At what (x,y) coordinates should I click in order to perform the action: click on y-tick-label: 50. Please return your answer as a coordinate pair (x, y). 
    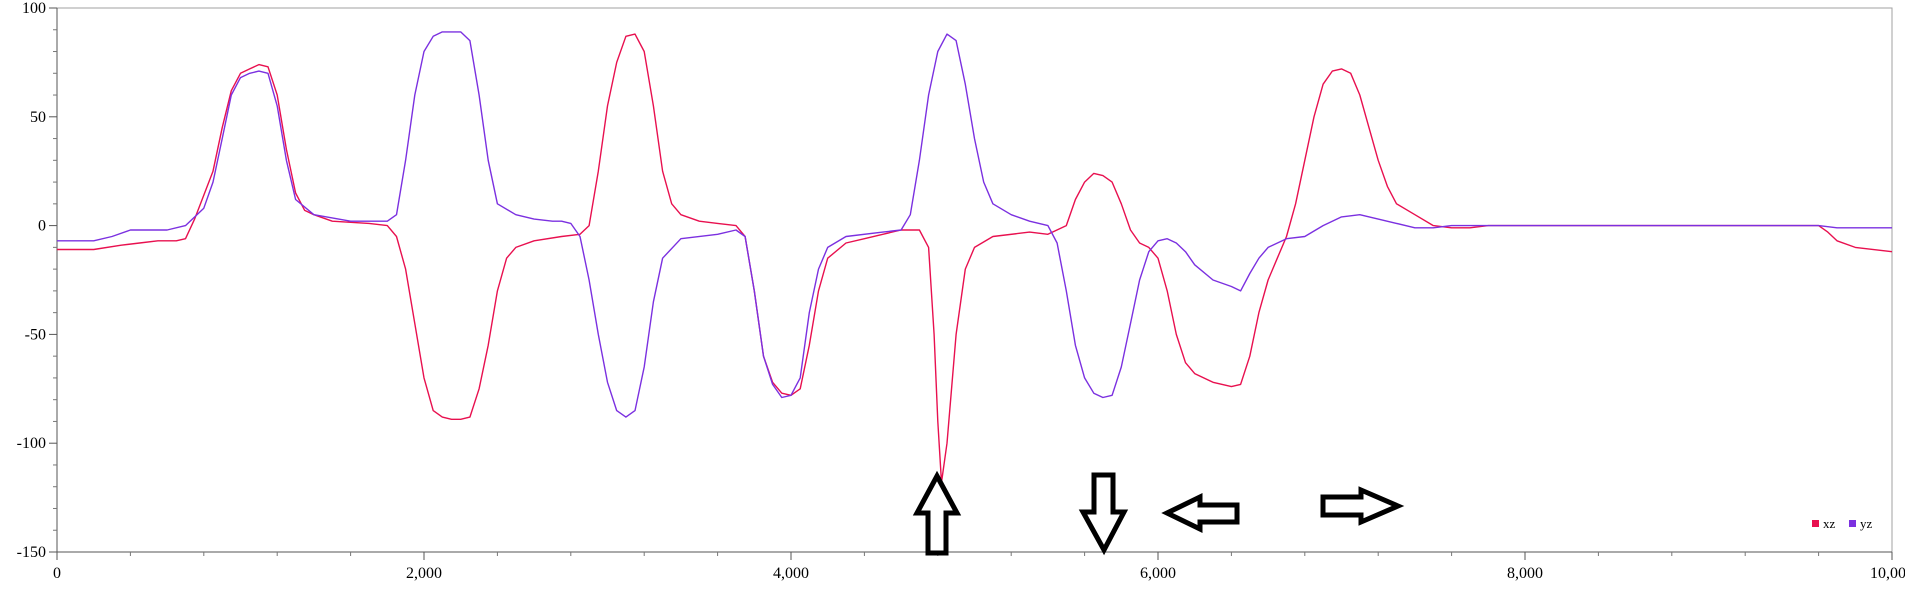
    Looking at the image, I should click on (38, 117).